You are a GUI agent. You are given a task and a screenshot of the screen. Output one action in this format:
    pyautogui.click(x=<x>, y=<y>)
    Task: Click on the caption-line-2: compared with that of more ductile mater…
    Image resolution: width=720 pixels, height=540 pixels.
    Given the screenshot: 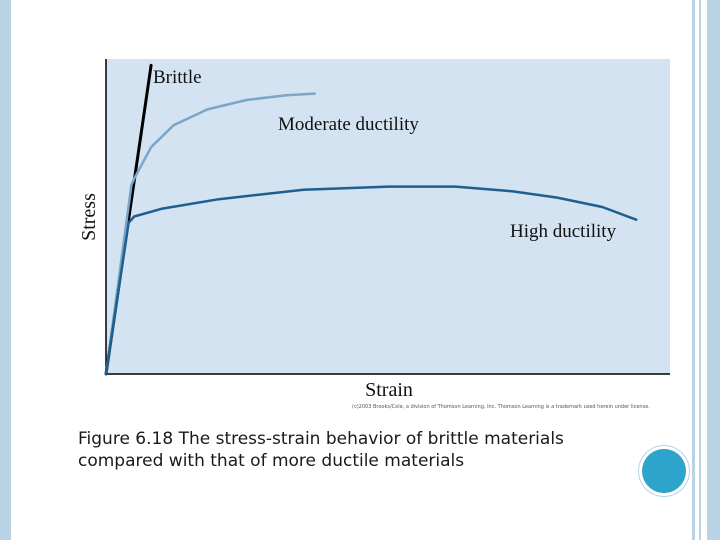 What is the action you would take?
    pyautogui.click(x=271, y=461)
    